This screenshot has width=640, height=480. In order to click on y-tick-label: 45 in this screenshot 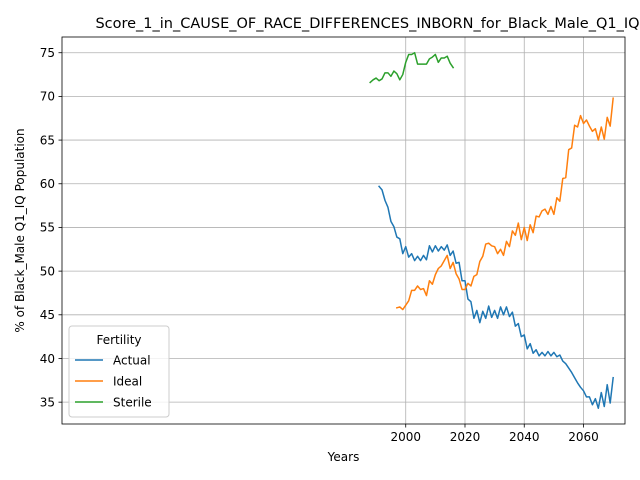, I will do `click(47, 315)`.